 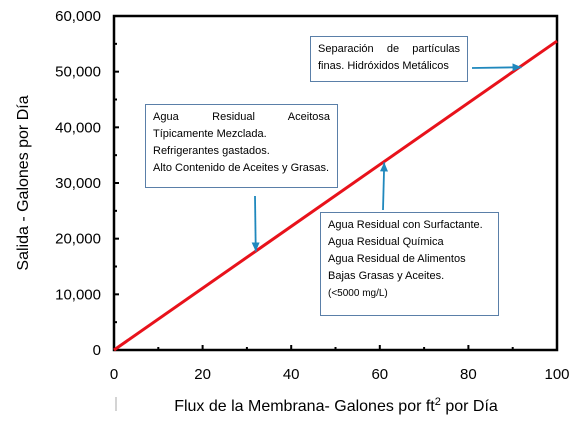 I want to click on x-tick-label: 80, so click(x=468, y=374).